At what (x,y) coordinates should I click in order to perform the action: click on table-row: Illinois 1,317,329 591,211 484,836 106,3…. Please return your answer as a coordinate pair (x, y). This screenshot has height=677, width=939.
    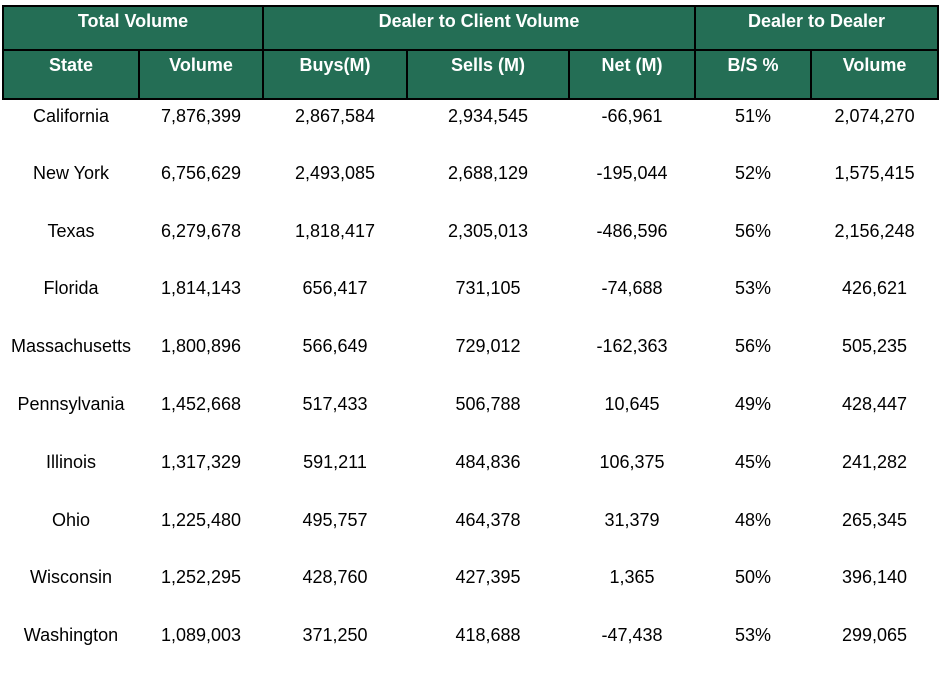
    Looking at the image, I should click on (470, 475).